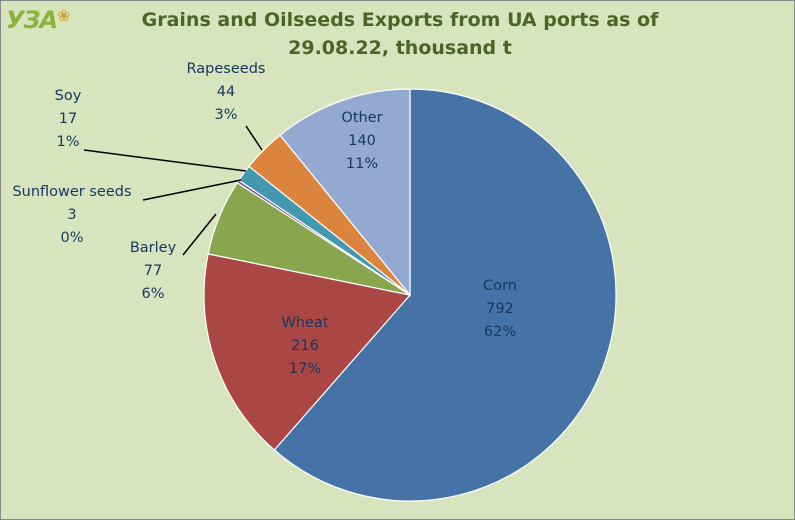  Describe the element at coordinates (305, 369) in the screenshot. I see `data-percent-wheat: 17%` at that location.